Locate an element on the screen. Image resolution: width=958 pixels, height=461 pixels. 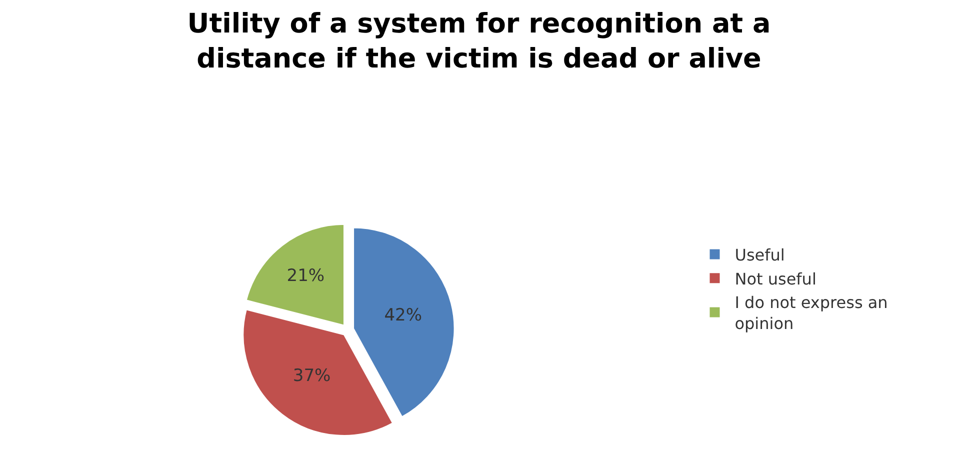
chart-title: Utility of a system for recognition at a distance if the victim is dead or alive is located at coordinates (479, 41).